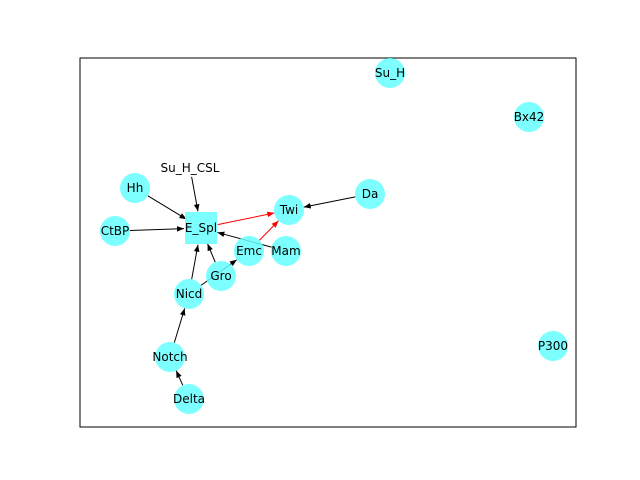  Describe the element at coordinates (190, 168) in the screenshot. I see `node-label-su-h-csl: Su_H_CSL` at that location.